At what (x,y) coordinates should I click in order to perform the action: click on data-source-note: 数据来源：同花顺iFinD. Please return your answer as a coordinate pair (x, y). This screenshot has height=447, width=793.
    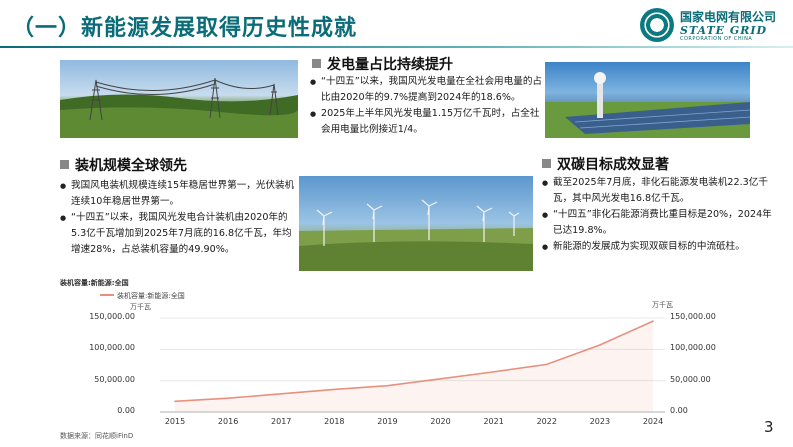
    Looking at the image, I should click on (97, 436).